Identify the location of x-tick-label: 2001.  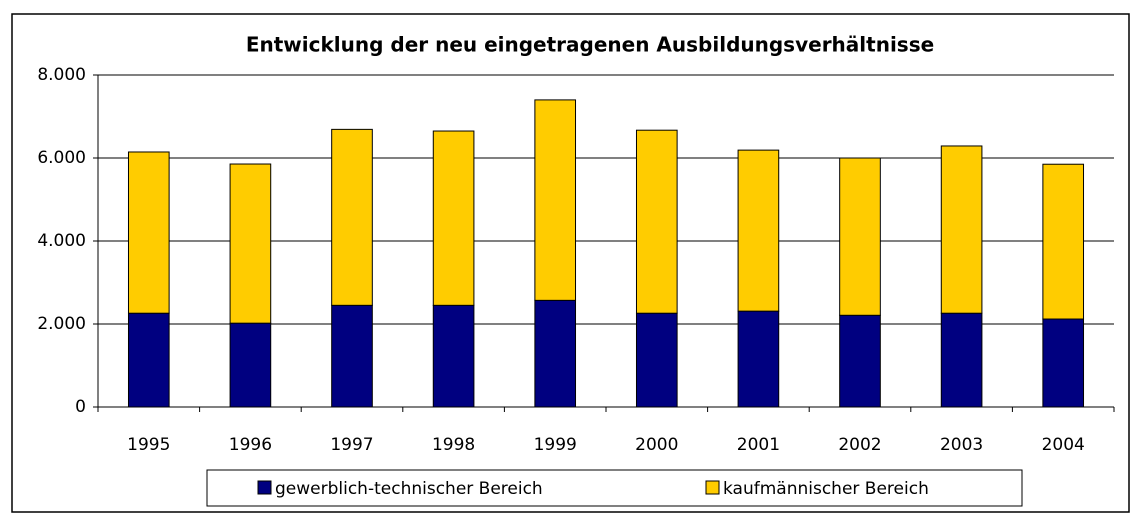
(758, 445).